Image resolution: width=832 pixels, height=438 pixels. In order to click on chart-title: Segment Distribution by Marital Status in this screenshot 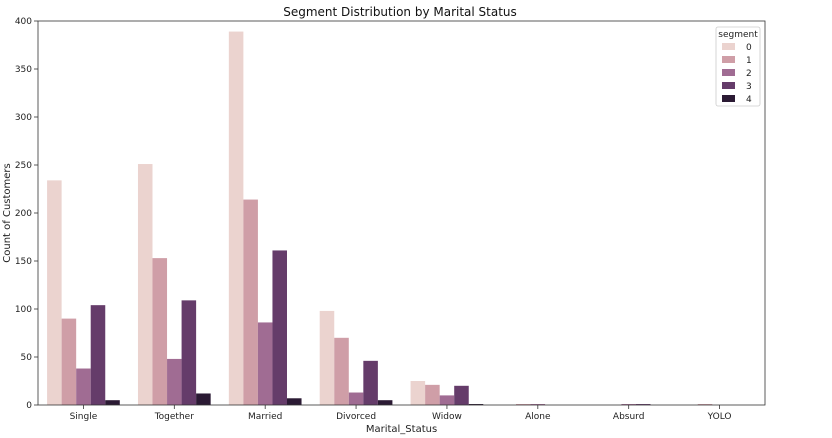, I will do `click(400, 12)`.